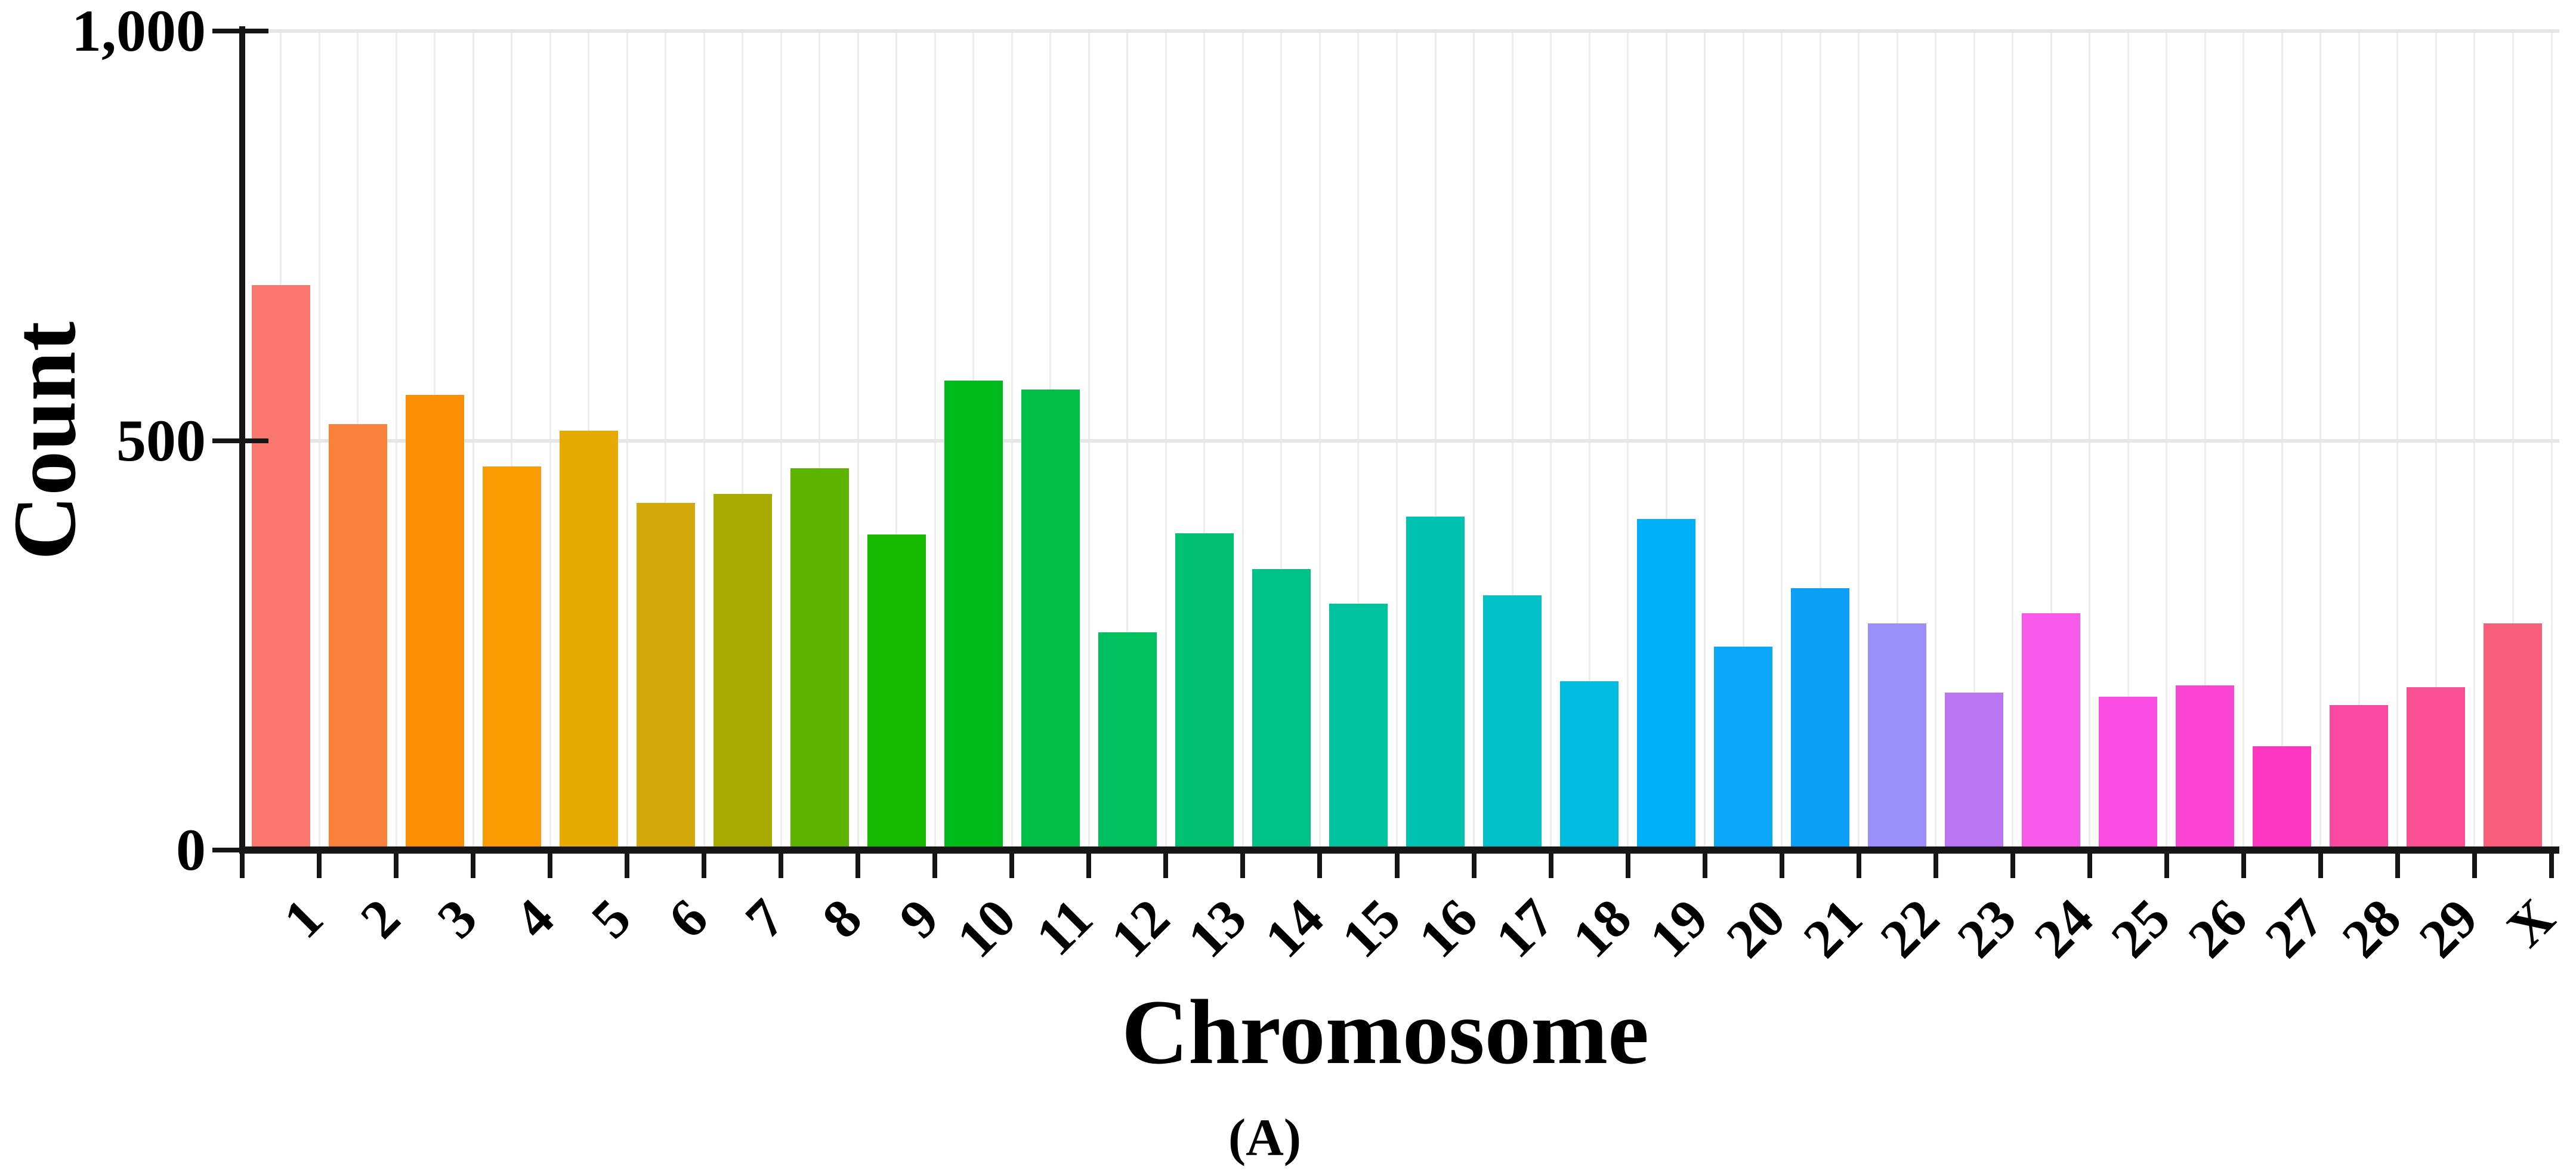 This screenshot has height=1171, width=2576. I want to click on x-axis-line, so click(1399, 850).